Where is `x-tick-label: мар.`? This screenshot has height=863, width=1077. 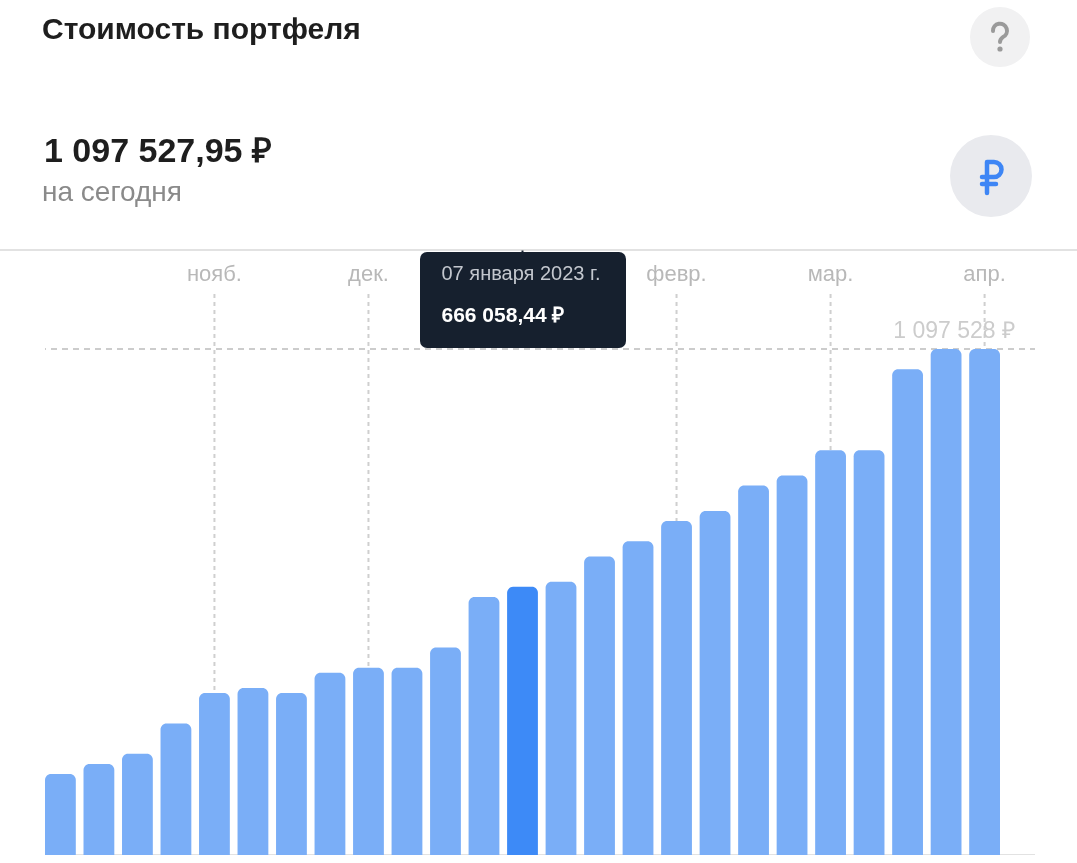
x-tick-label: мар. is located at coordinates (830, 273).